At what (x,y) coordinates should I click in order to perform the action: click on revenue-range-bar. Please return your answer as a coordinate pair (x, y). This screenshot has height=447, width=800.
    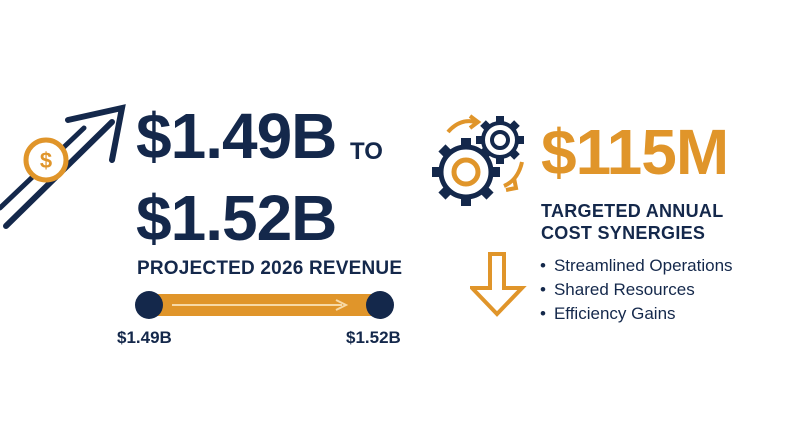
    Looking at the image, I should click on (264, 305).